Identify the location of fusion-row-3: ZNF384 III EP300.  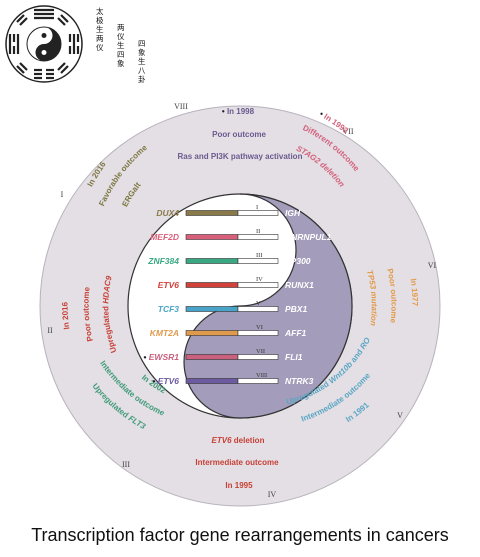
(229, 259).